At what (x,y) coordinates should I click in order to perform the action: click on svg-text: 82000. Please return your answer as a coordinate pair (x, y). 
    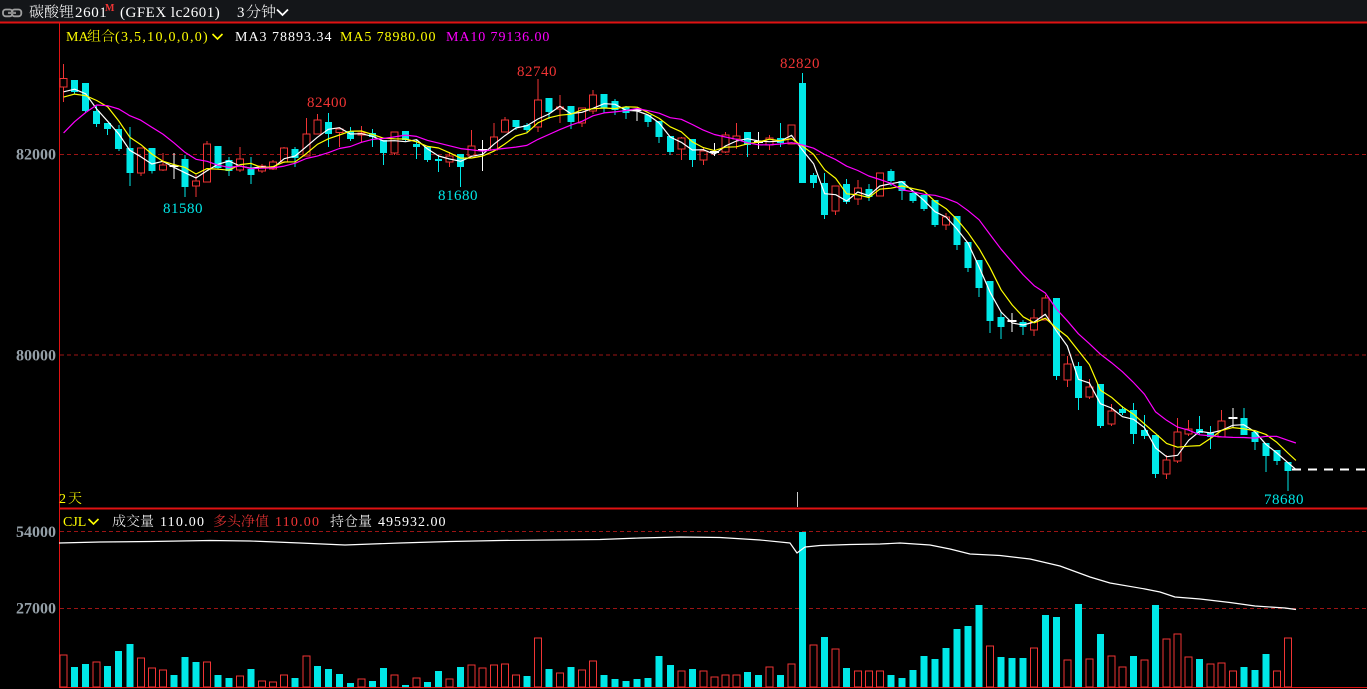
    Looking at the image, I should click on (36, 155).